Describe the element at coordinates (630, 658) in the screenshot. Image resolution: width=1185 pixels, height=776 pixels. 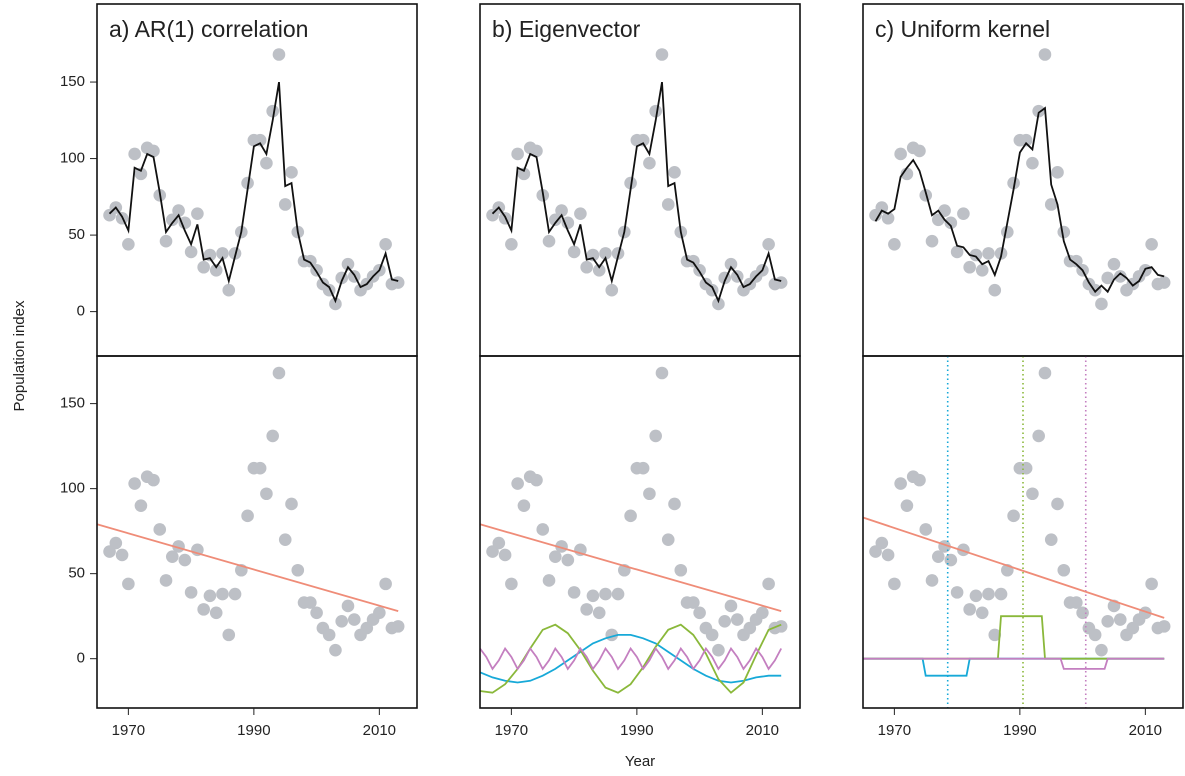
I see `component-line` at that location.